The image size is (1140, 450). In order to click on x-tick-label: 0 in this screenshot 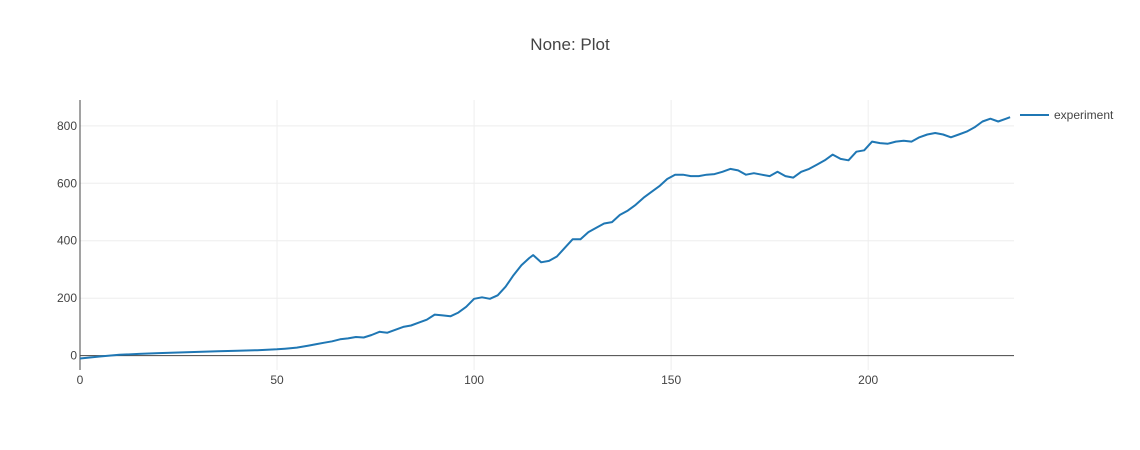, I will do `click(80, 380)`.